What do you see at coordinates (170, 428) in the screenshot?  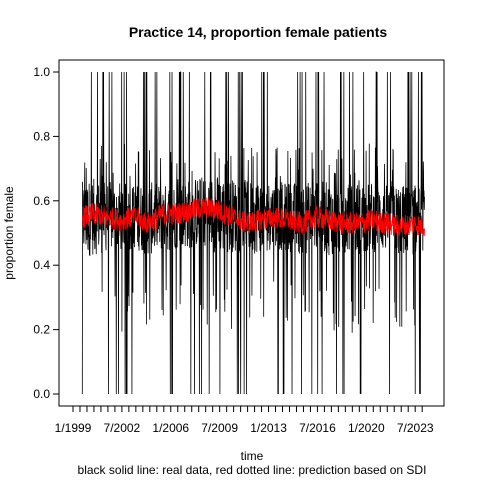 I see `x-tick-label: 1/2006` at bounding box center [170, 428].